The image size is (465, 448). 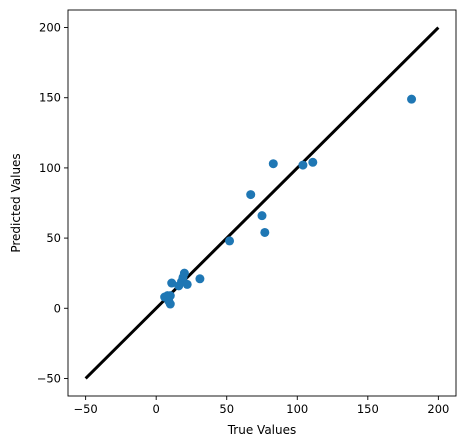 What do you see at coordinates (50, 28) in the screenshot?
I see `y-tick-label: 200` at bounding box center [50, 28].